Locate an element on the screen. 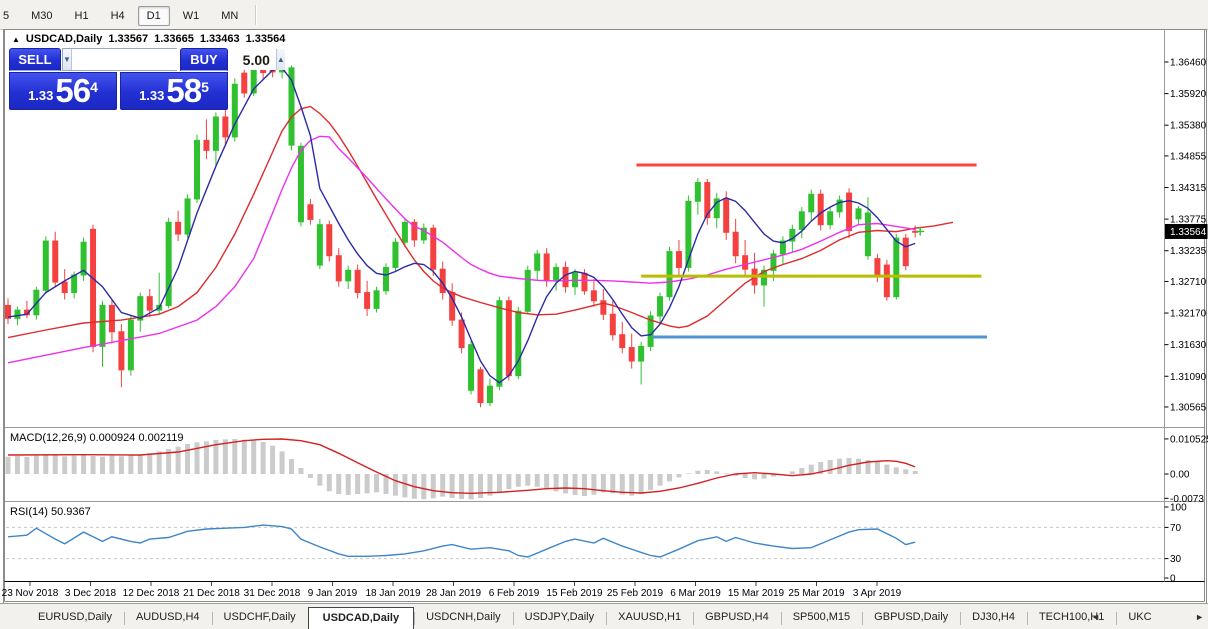  volume-input is located at coordinates (173, 59).